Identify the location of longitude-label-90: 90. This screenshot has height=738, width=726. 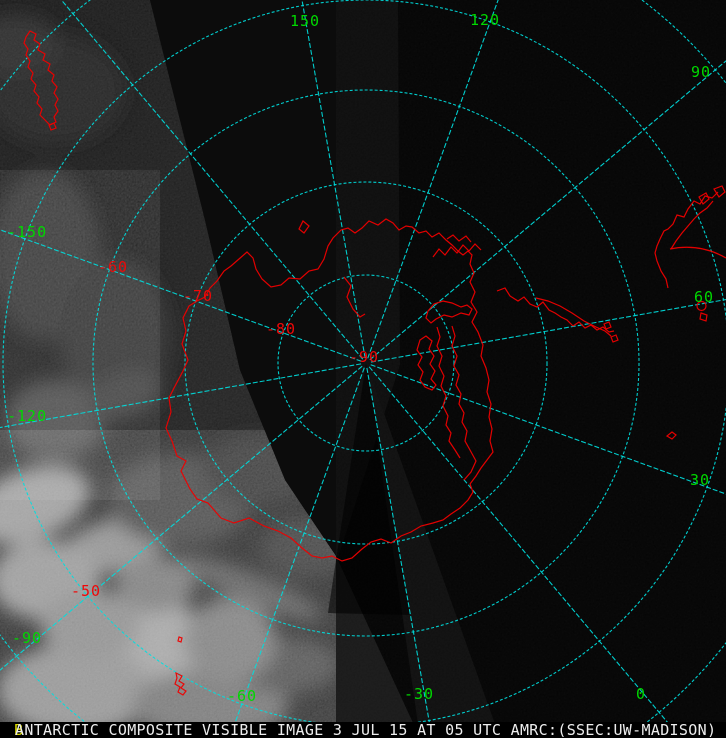
(701, 72).